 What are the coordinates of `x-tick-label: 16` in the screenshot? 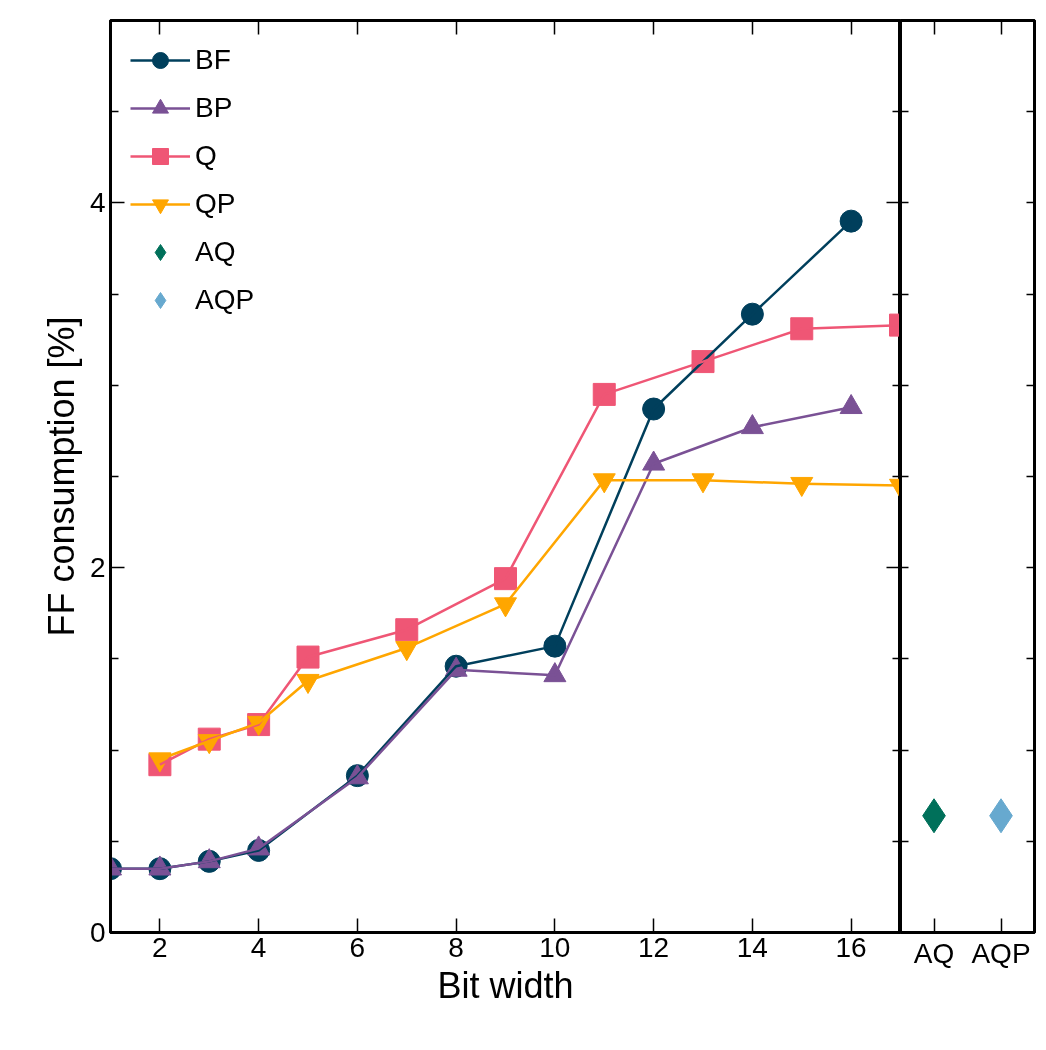 It's located at (851, 947).